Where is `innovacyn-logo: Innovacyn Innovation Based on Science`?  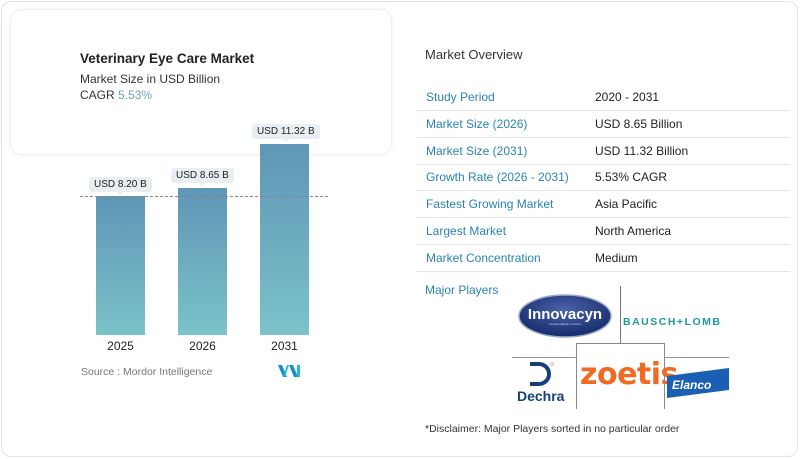 innovacyn-logo: Innovacyn Innovation Based on Science is located at coordinates (565, 316).